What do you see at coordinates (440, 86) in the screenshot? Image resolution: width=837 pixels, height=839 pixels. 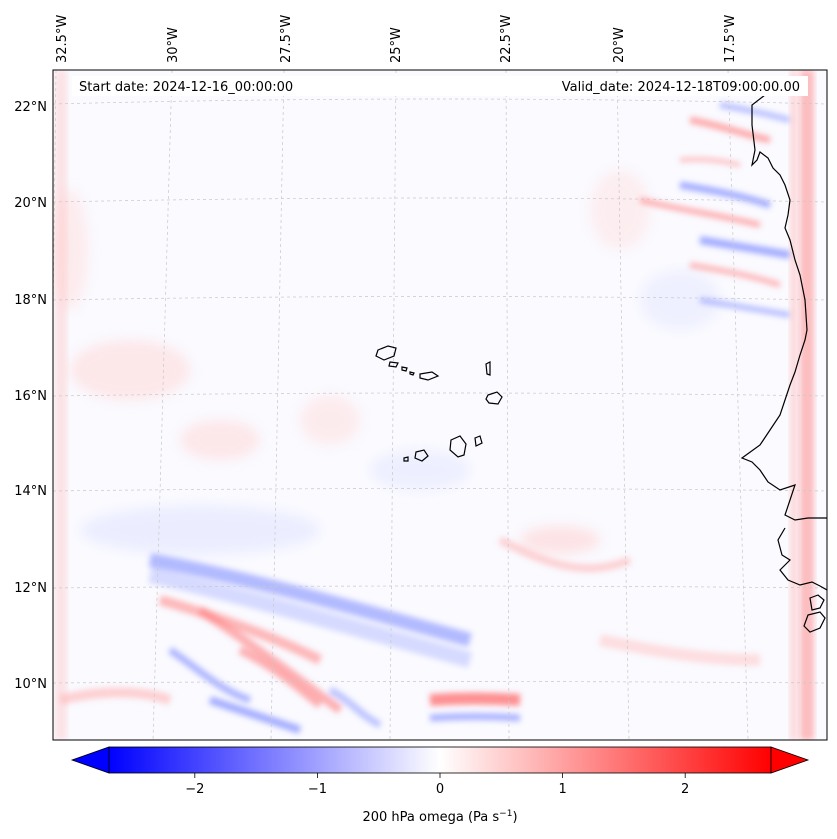 I see `header-strip` at bounding box center [440, 86].